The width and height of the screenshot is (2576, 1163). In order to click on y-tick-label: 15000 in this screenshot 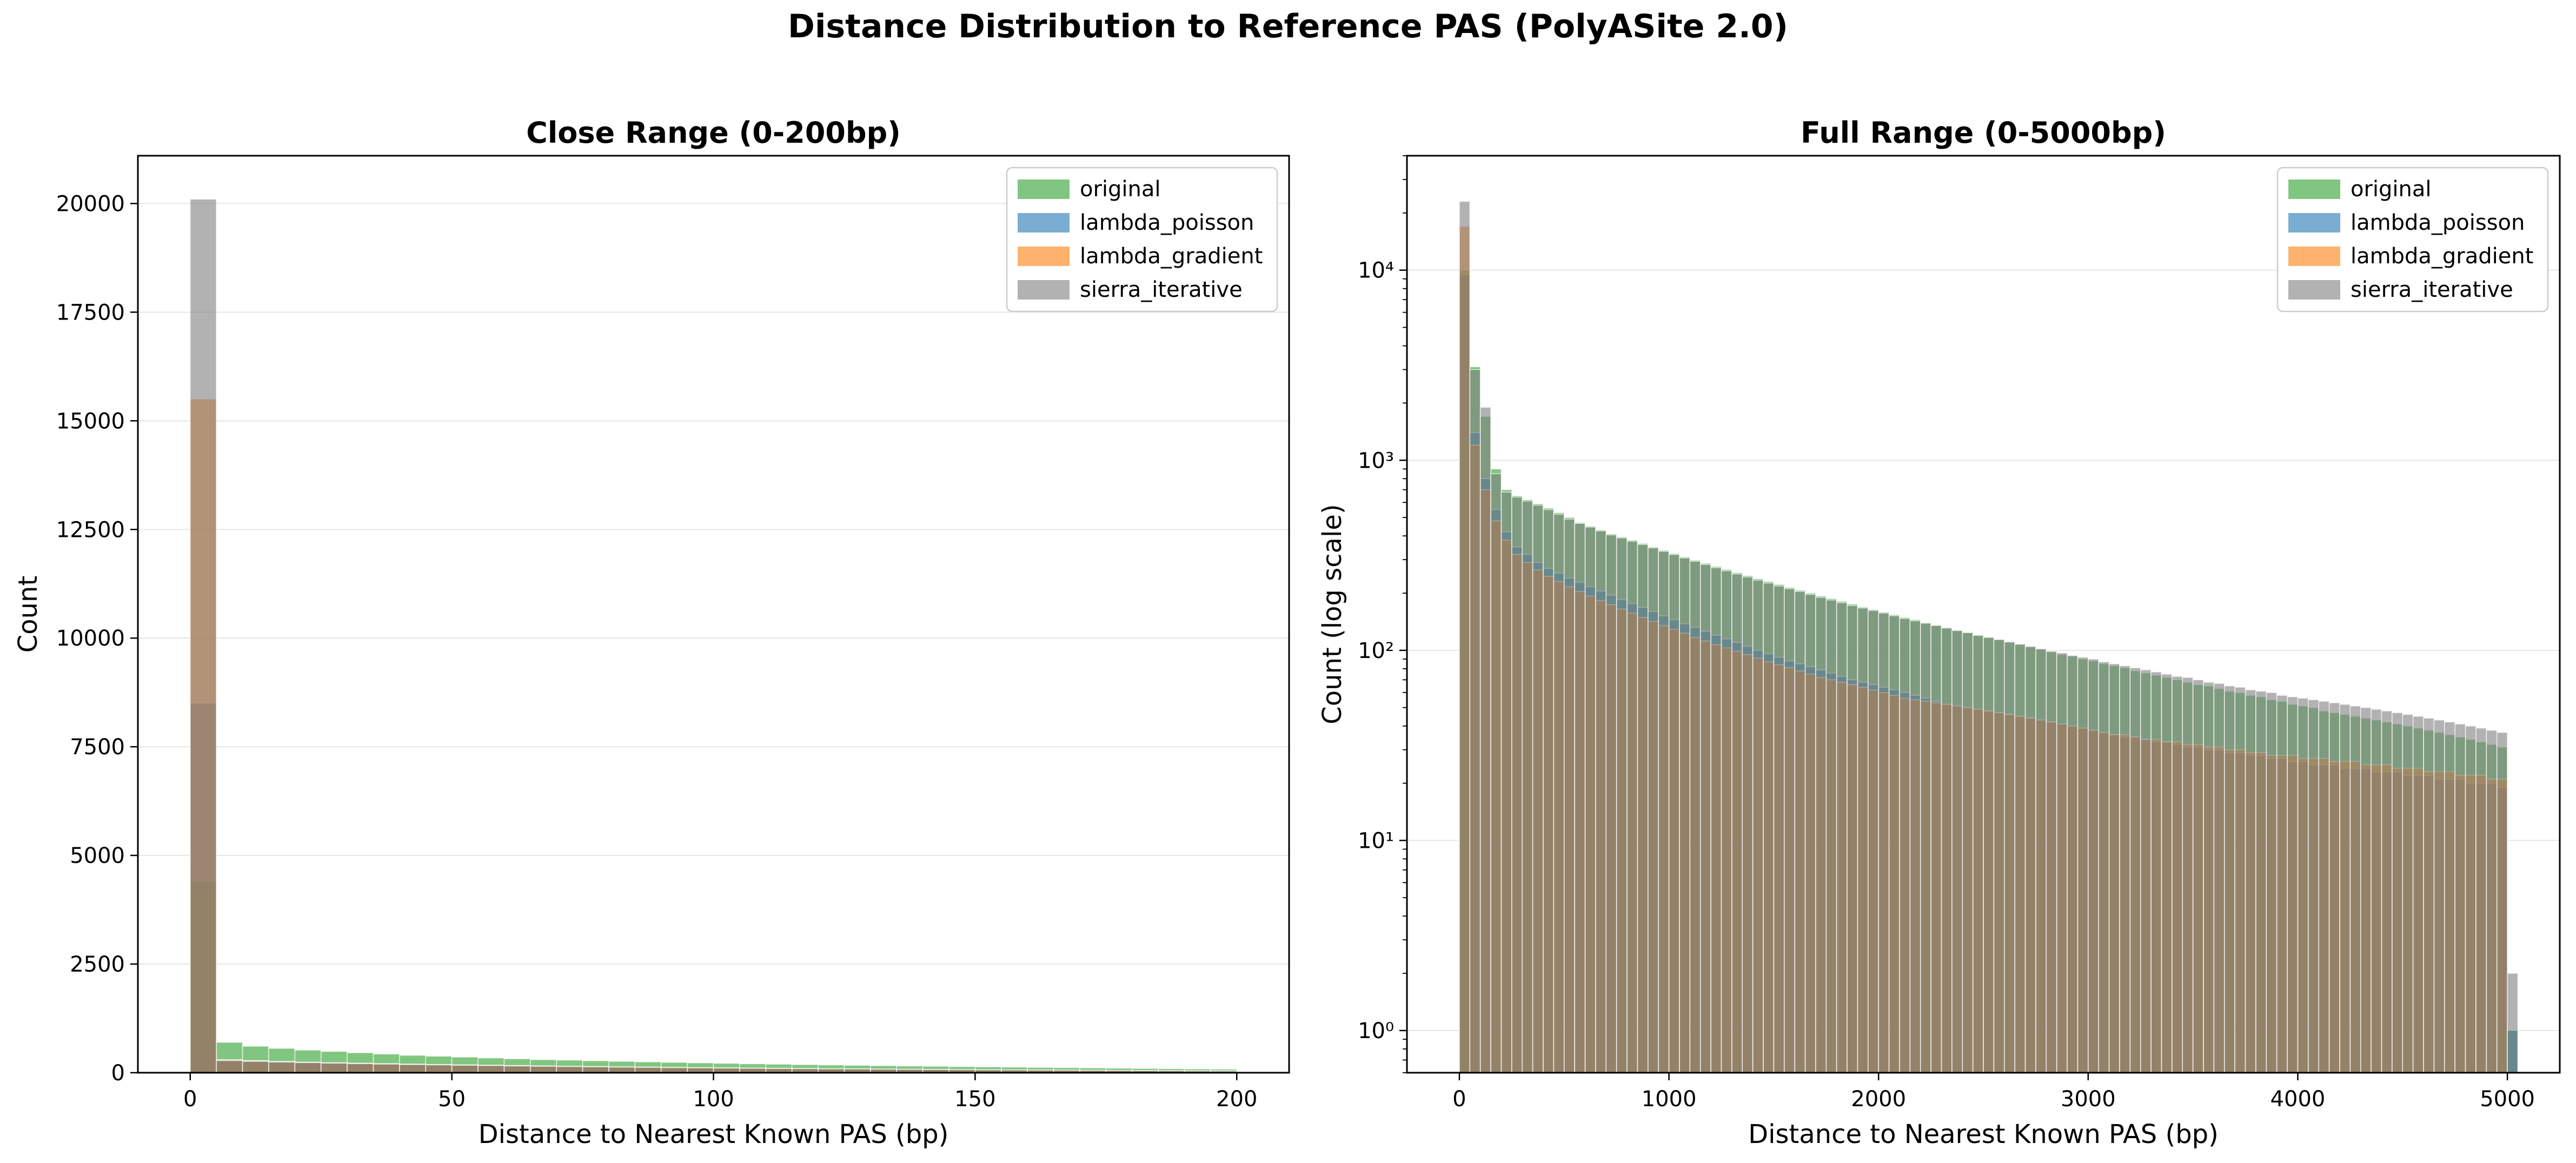, I will do `click(90, 421)`.